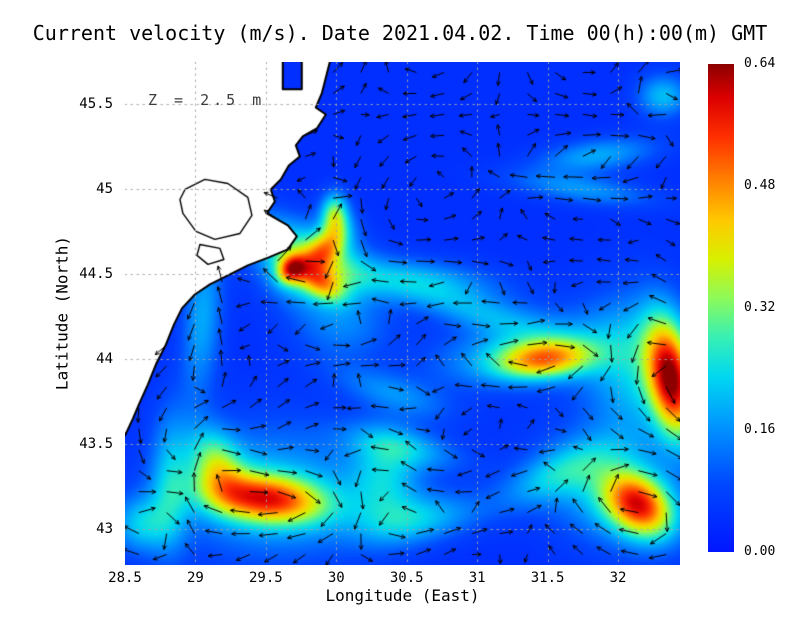  Describe the element at coordinates (760, 185) in the screenshot. I see `colorbar-tick-label: 0.48` at that location.